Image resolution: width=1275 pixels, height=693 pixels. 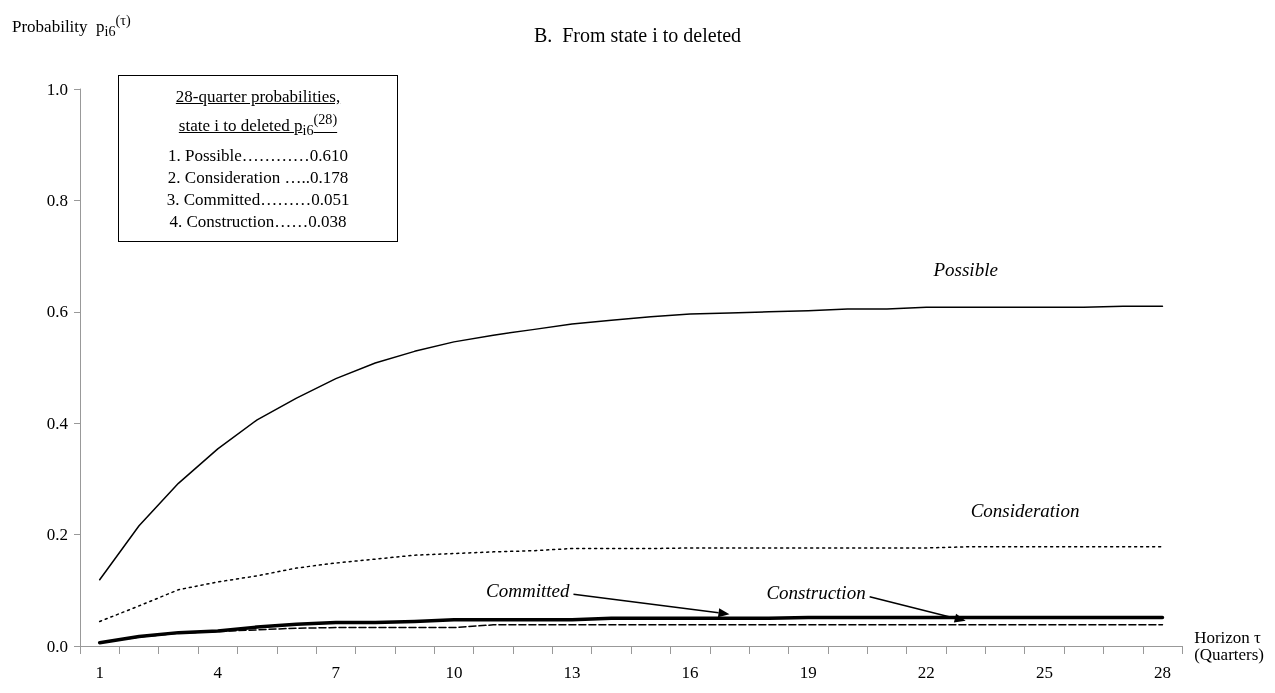 I want to click on chart-title: B. From state i to deleted, so click(x=637, y=35).